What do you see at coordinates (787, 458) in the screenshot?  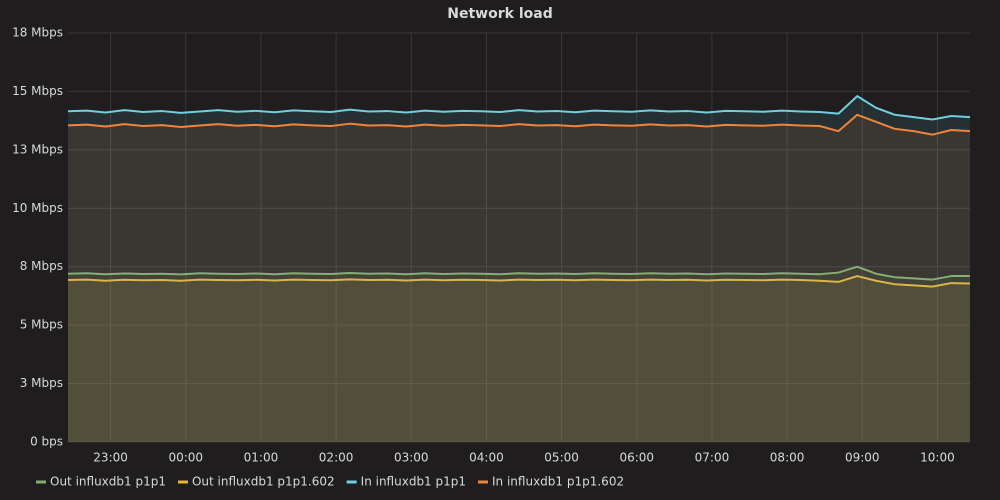 I see `x-tick-label: 08:00` at bounding box center [787, 458].